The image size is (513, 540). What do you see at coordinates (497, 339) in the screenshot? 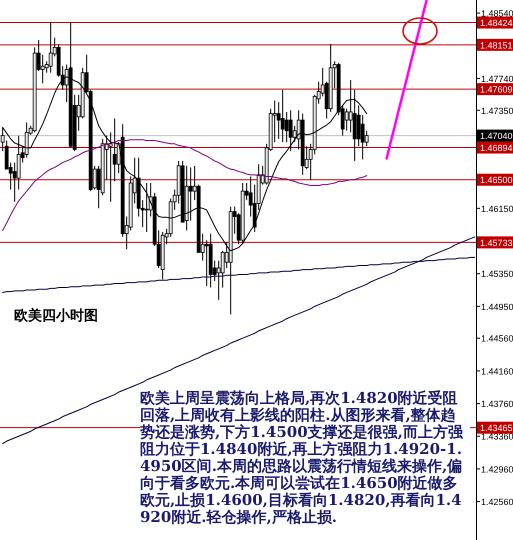
I see `y-tick-label: 1.44560` at bounding box center [497, 339].